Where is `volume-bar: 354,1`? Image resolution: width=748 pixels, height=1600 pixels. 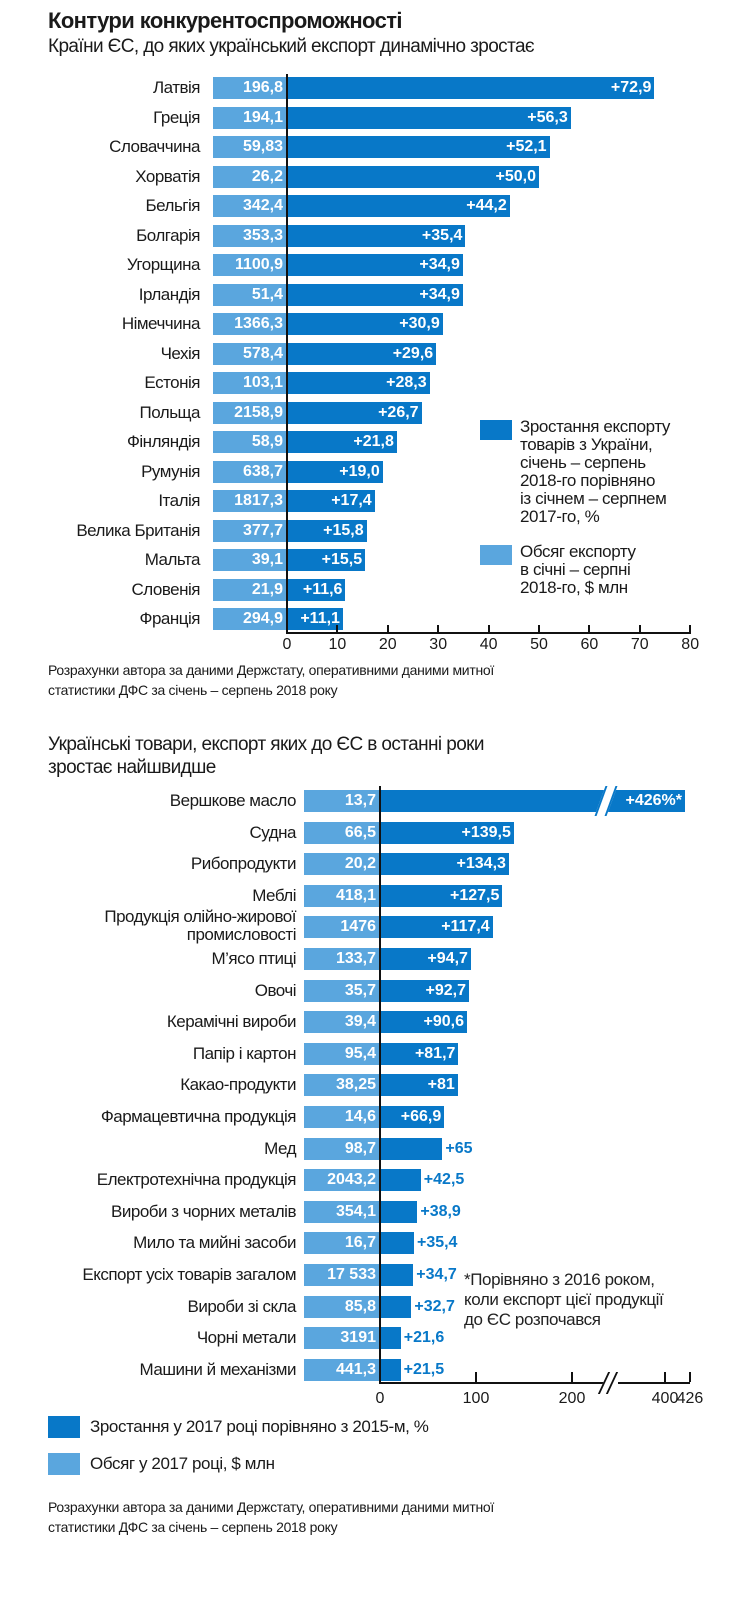 volume-bar: 354,1 is located at coordinates (342, 1211).